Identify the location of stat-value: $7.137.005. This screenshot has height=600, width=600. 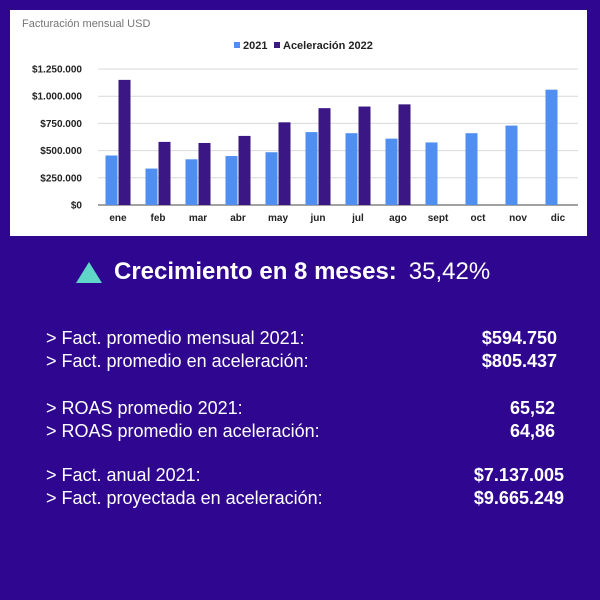
(518, 475).